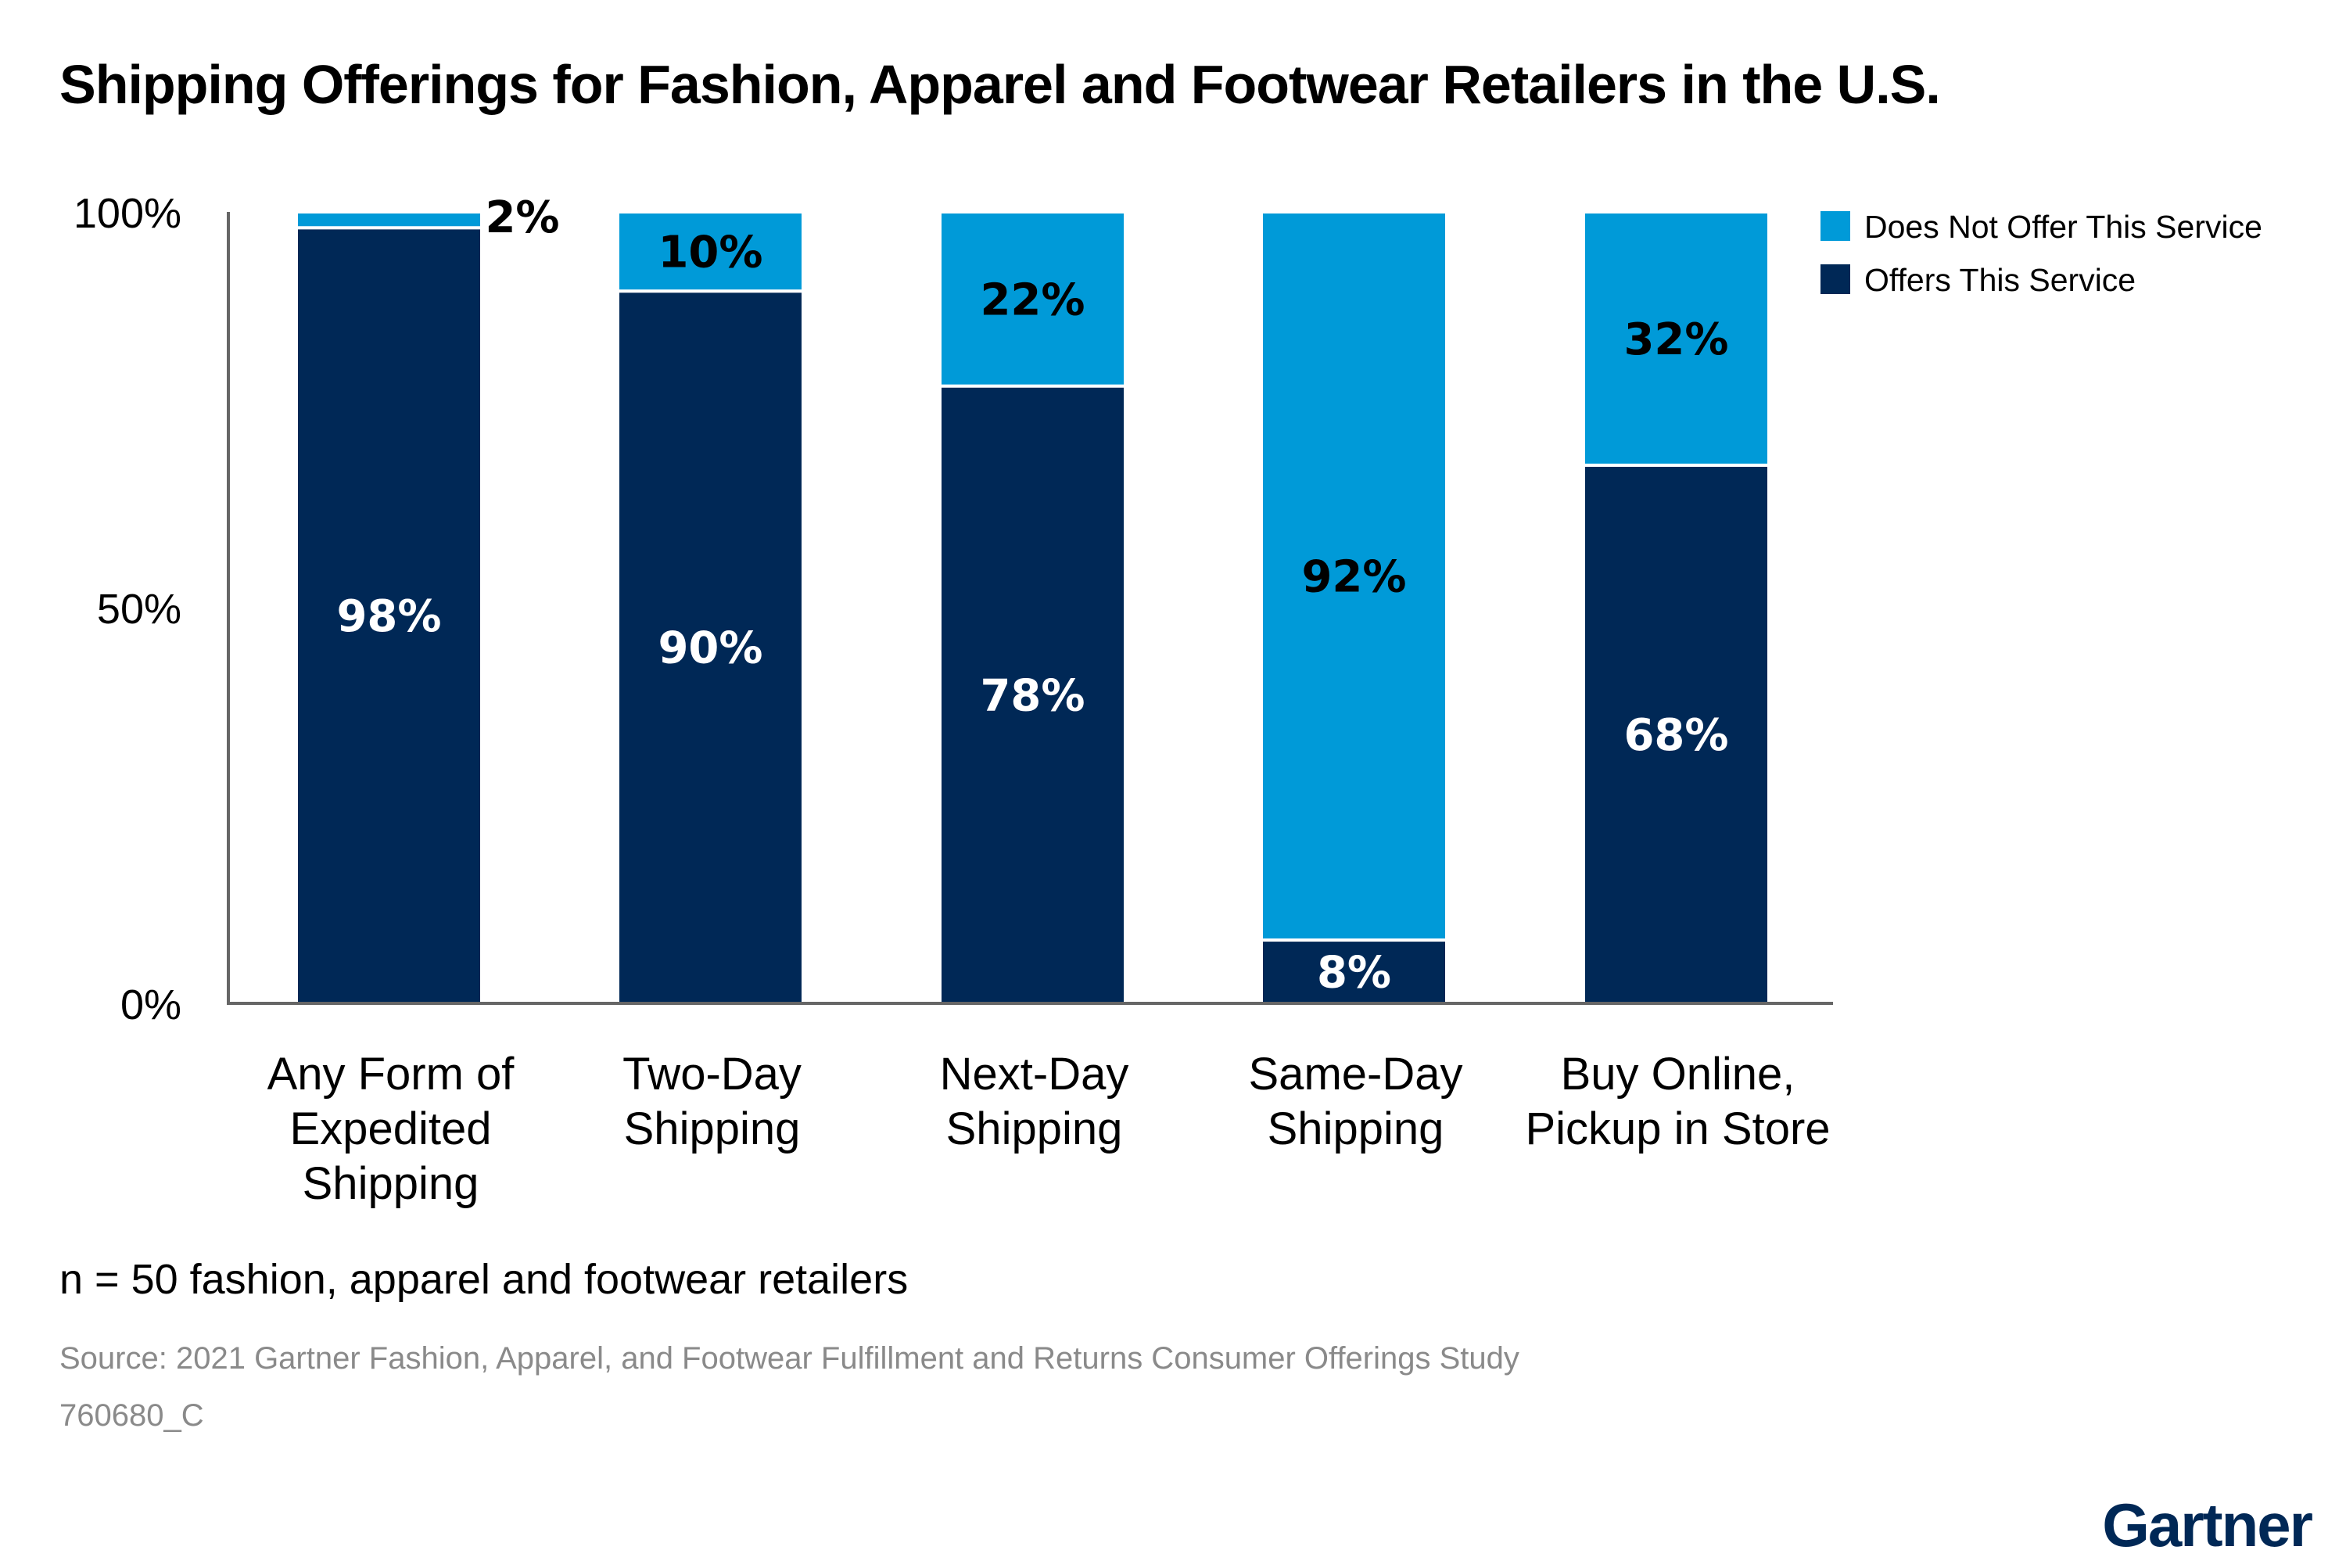 The width and height of the screenshot is (2346, 1568). I want to click on x-tick-label: Any Form of, so click(391, 1074).